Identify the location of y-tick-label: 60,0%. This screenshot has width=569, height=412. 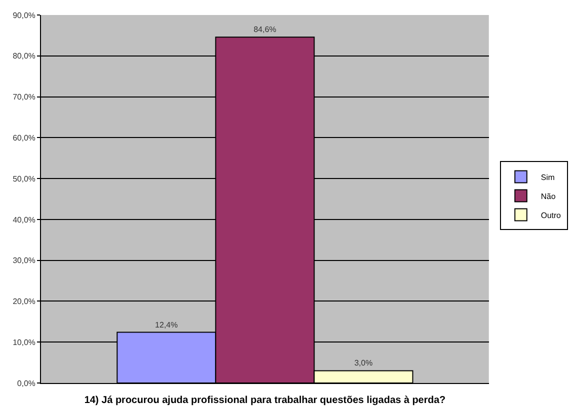
(24, 137).